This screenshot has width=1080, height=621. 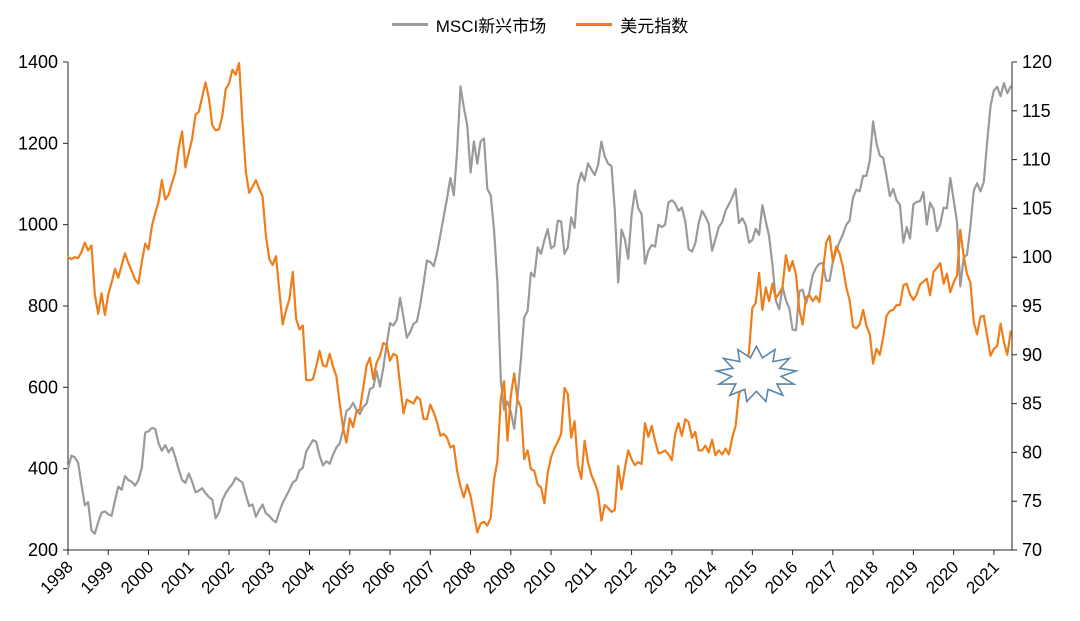 What do you see at coordinates (620, 577) in the screenshot?
I see `x-axis-tick-label: 2012` at bounding box center [620, 577].